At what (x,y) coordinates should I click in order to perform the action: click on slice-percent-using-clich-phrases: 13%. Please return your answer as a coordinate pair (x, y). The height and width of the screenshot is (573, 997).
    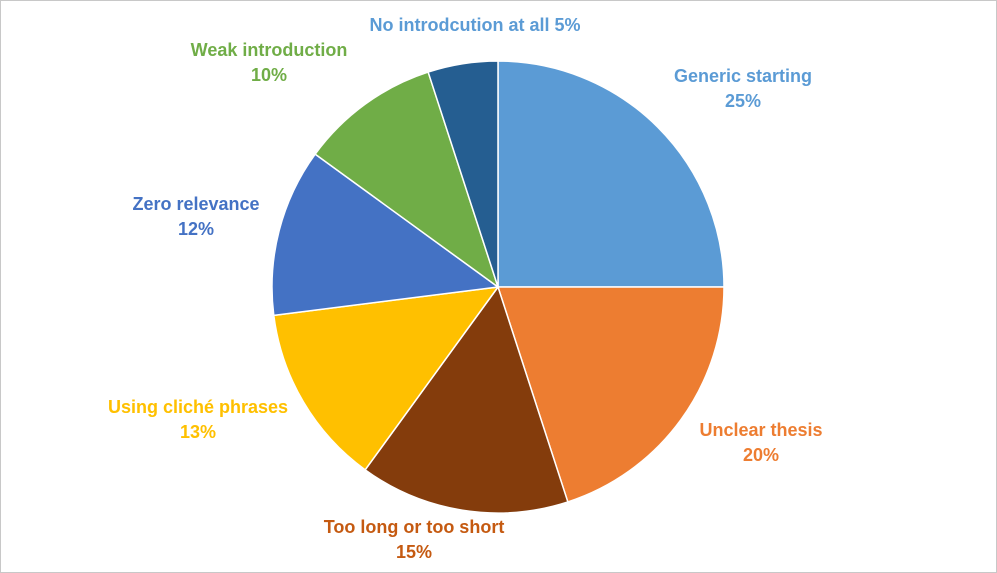
    Looking at the image, I should click on (198, 432).